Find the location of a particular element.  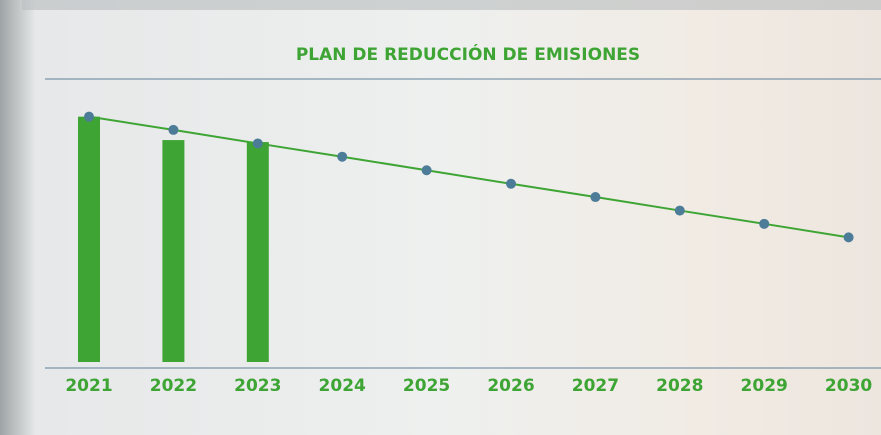

x-tick-label: 2028 is located at coordinates (679, 386).